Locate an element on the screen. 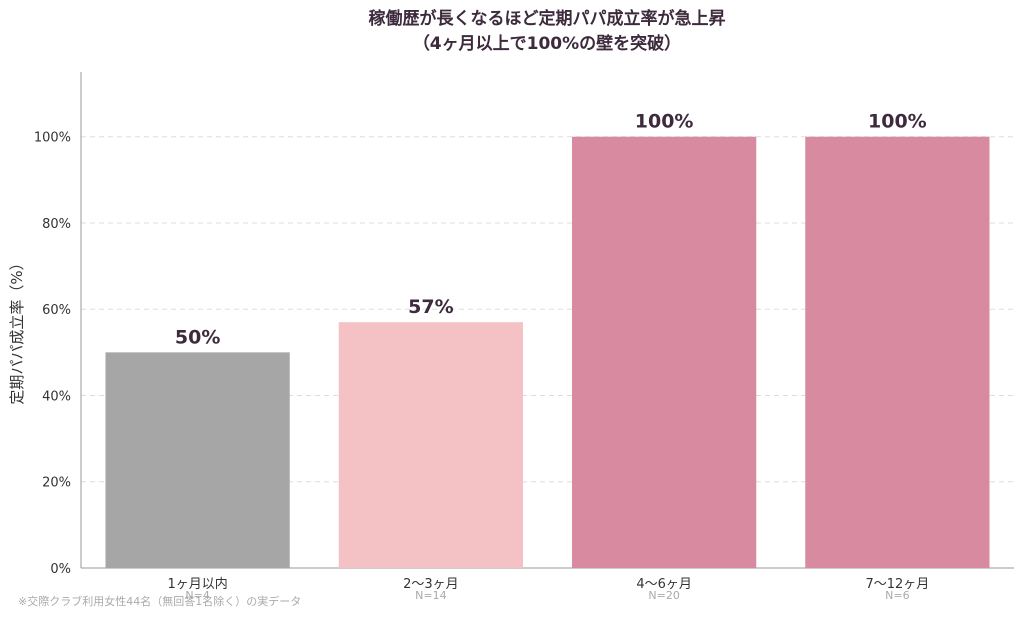 The height and width of the screenshot is (617, 1024). chart-subtitle: （4ヶ月以上で100%の壁を突破） is located at coordinates (547, 43).